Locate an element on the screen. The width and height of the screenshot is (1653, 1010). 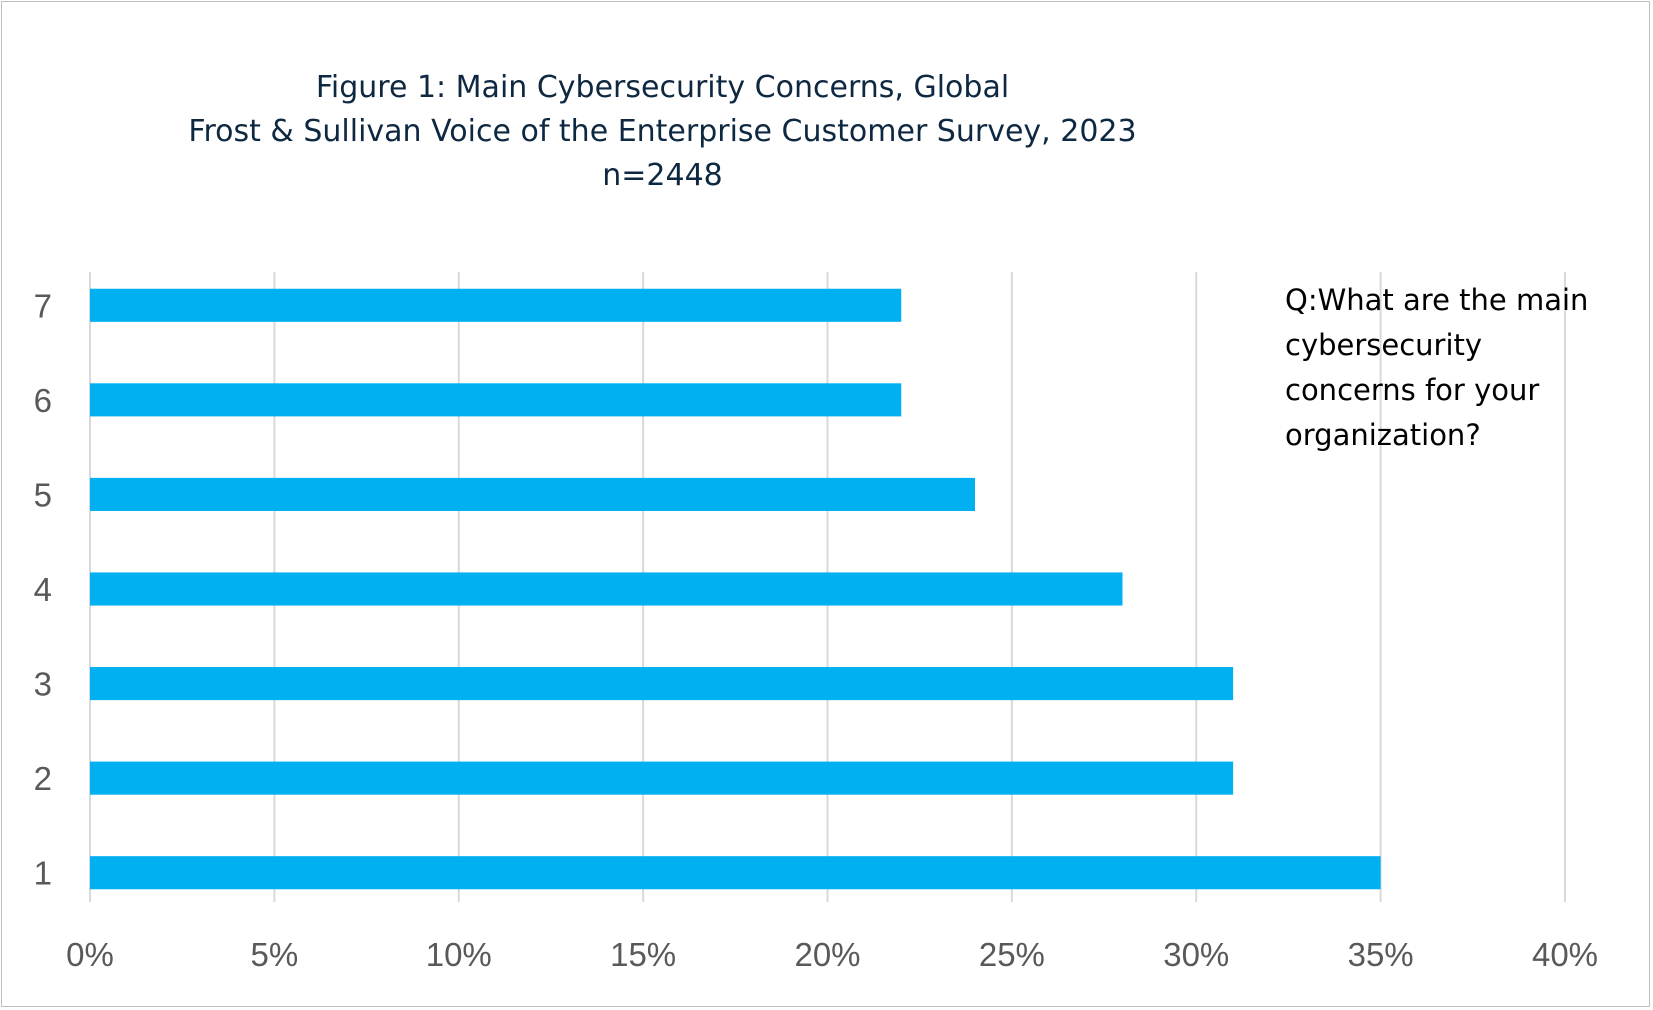
y-tick-label: 5 is located at coordinates (43, 494).